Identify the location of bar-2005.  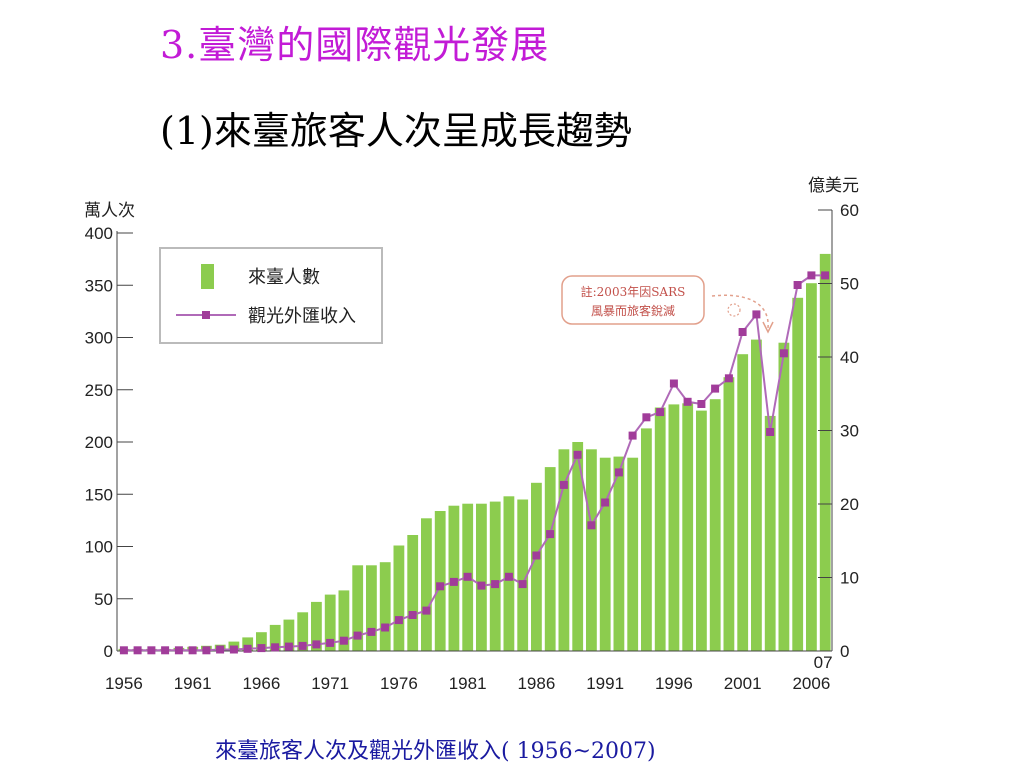
(798, 474).